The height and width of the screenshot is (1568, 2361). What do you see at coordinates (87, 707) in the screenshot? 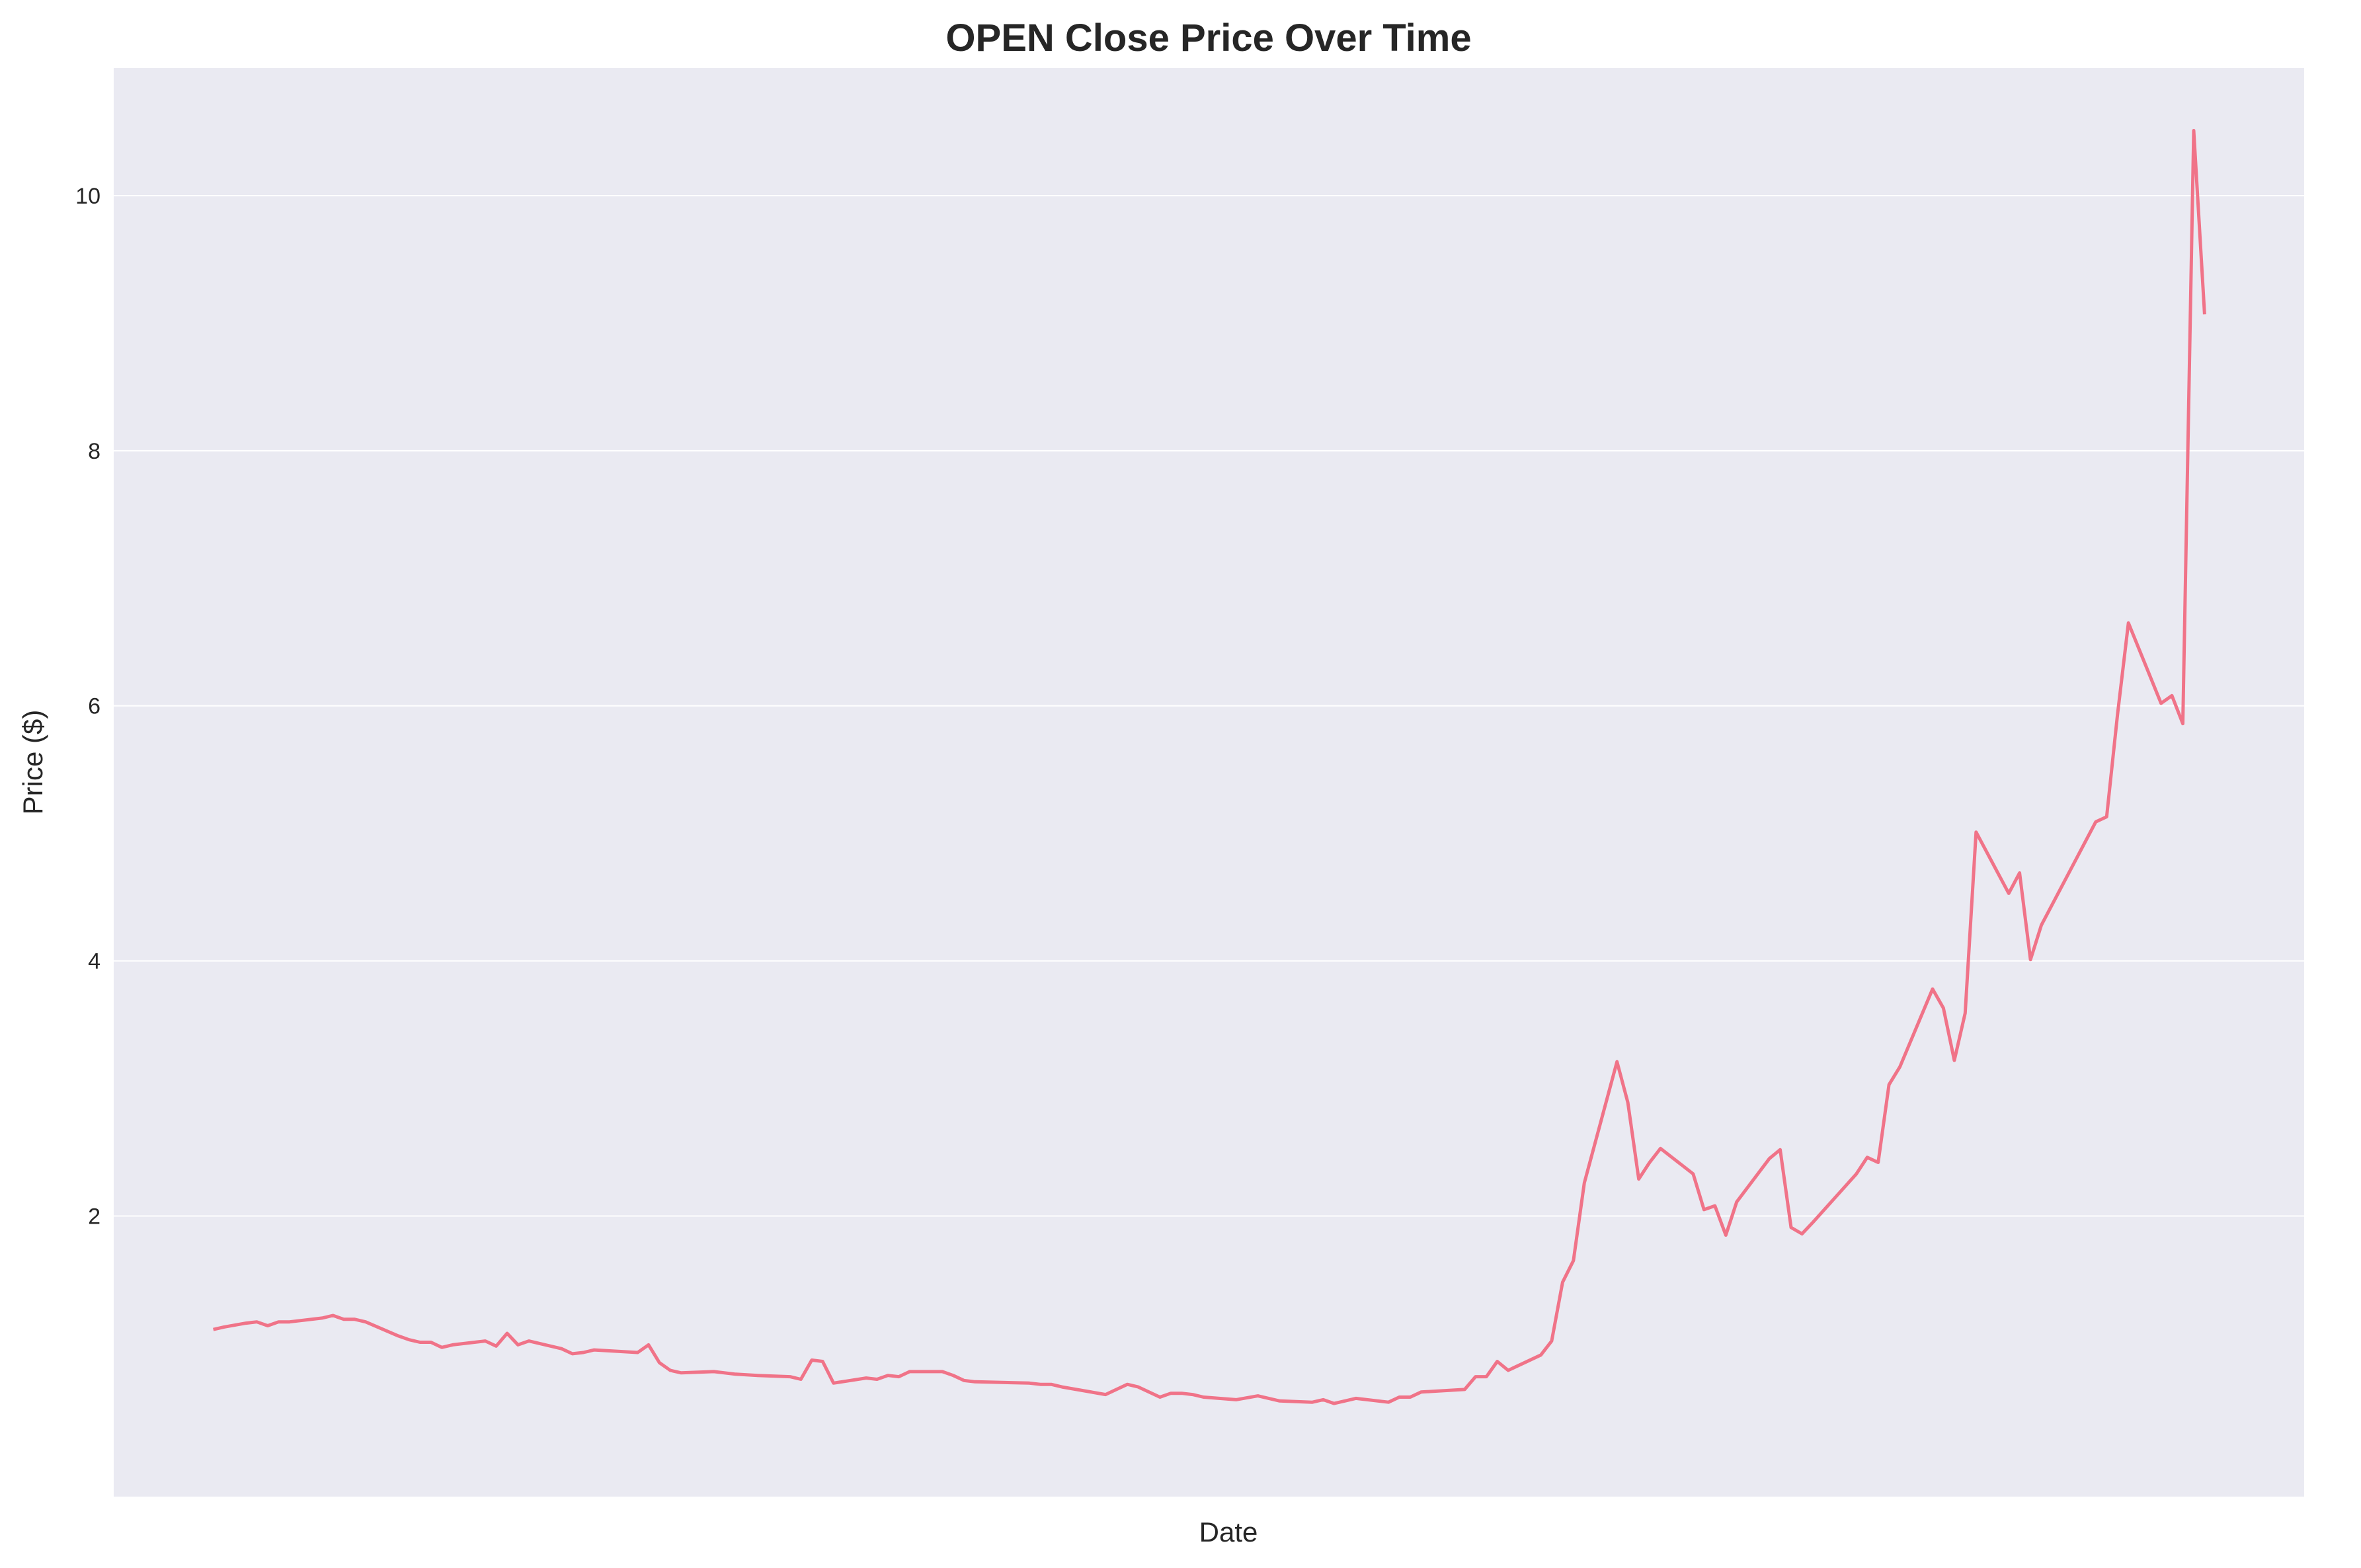
I see `y-tick-labels: 2 4 6 8 10` at bounding box center [87, 707].